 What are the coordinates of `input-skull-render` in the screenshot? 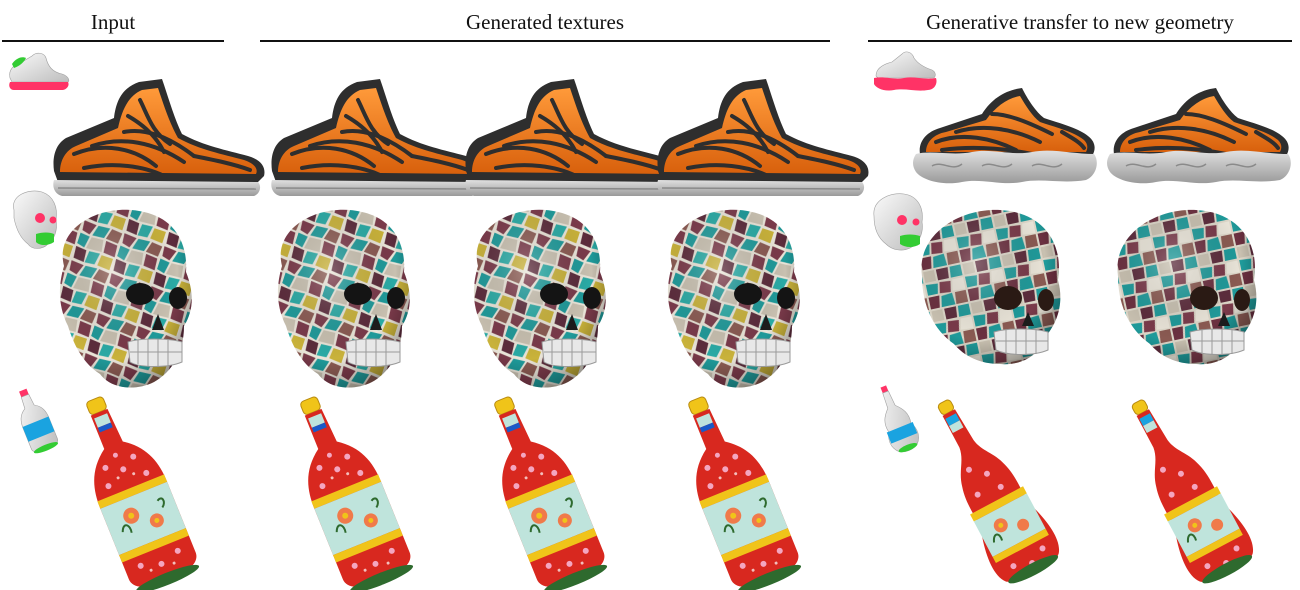 It's located at (124, 300).